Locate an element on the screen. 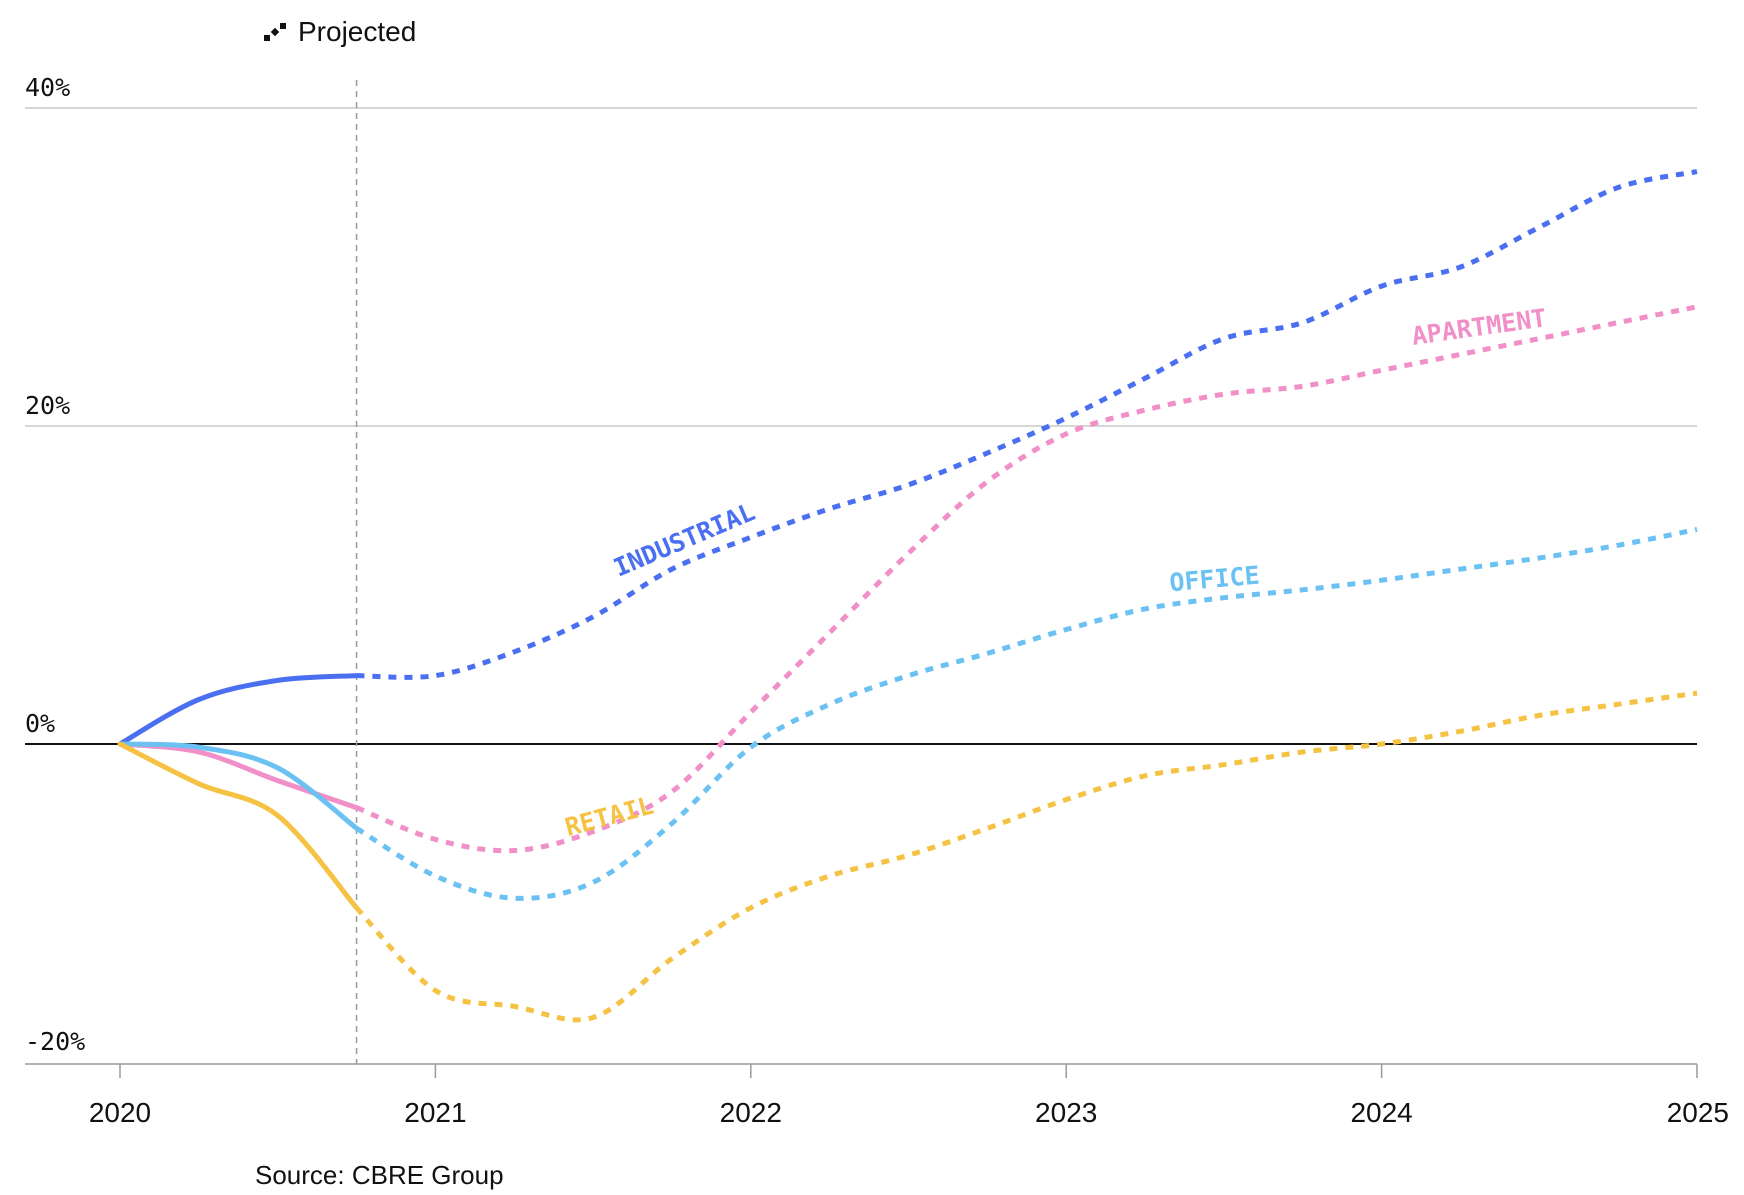 Image resolution: width=1744 pixels, height=1195 pixels. x-tick-label: 2023 is located at coordinates (1066, 1112).